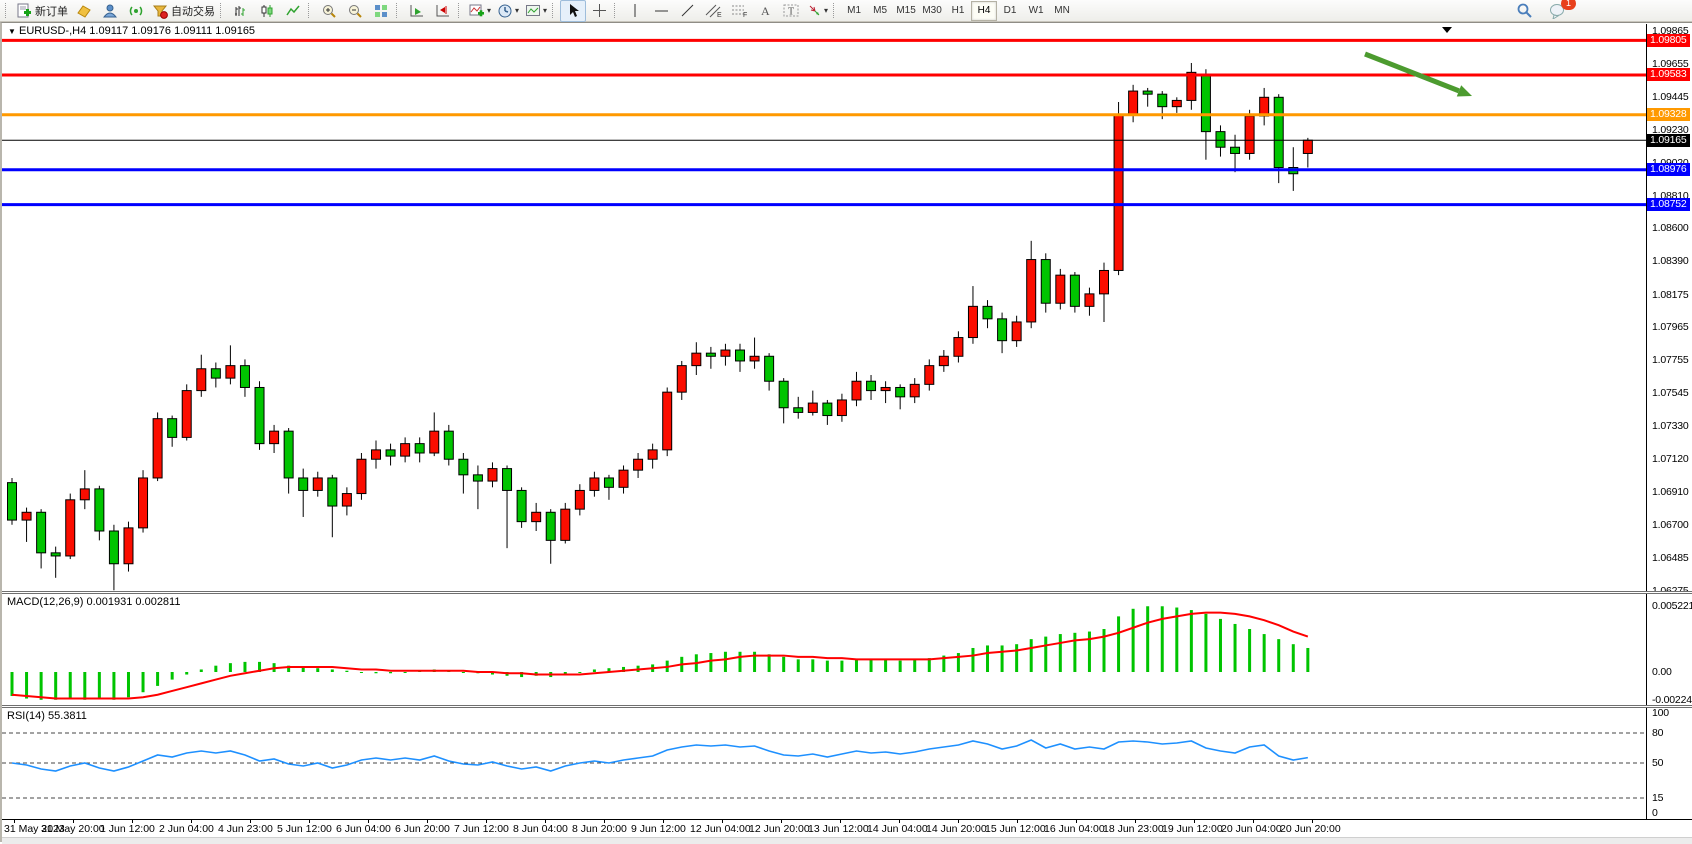 This screenshot has width=1692, height=844. I want to click on line-chart-button, so click(293, 11).